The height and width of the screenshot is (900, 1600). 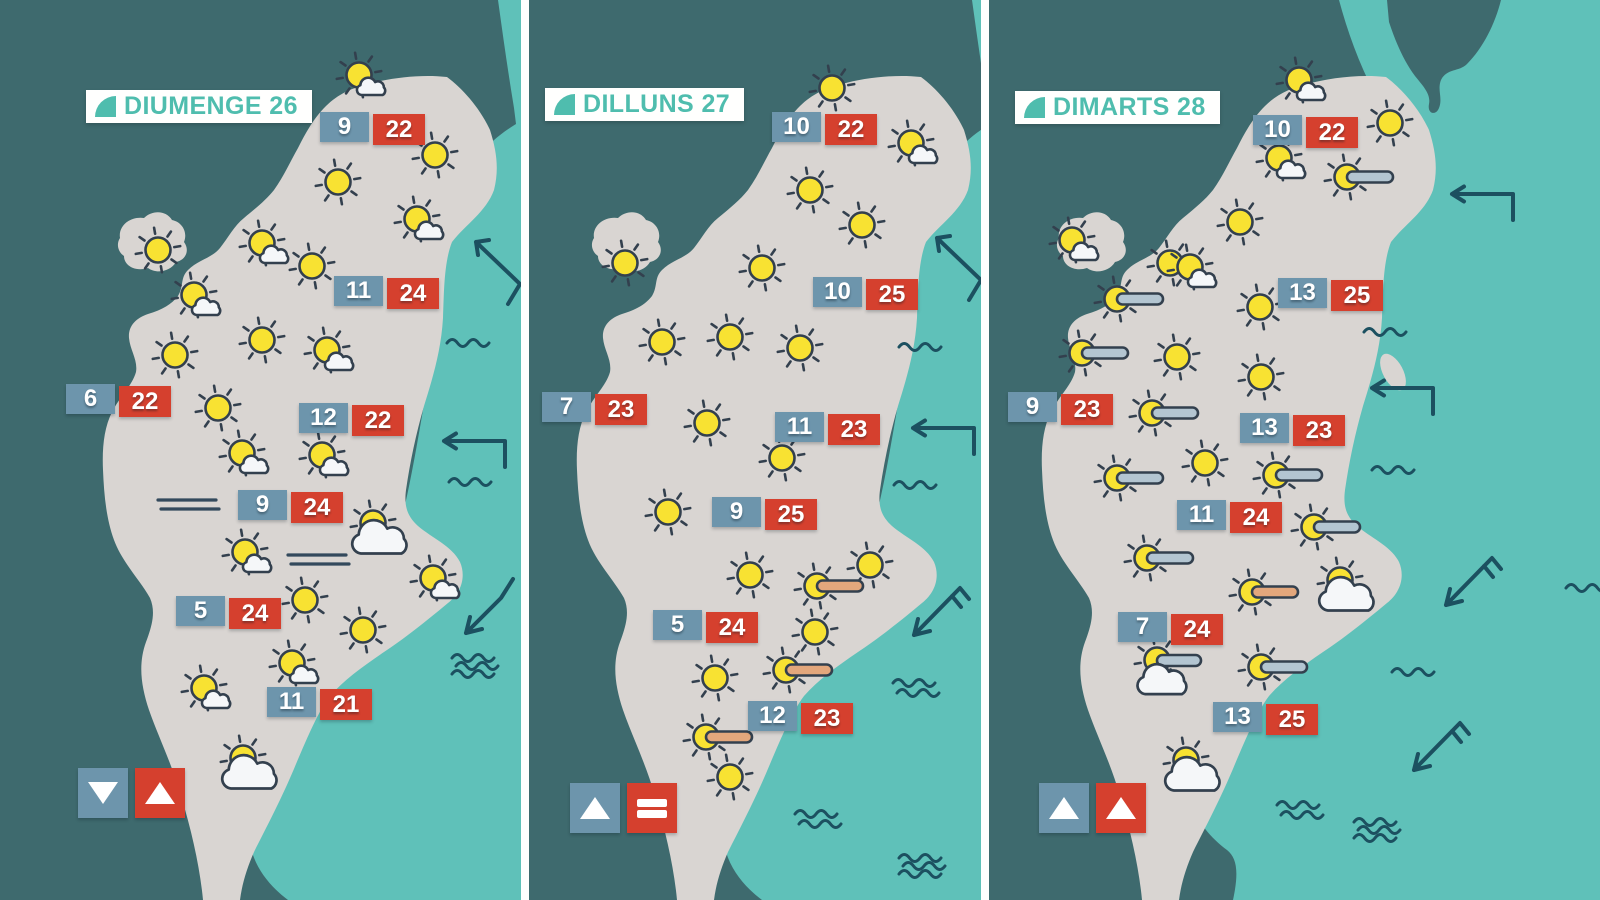 I want to click on day-title: DIUMENGE 26, so click(x=211, y=106).